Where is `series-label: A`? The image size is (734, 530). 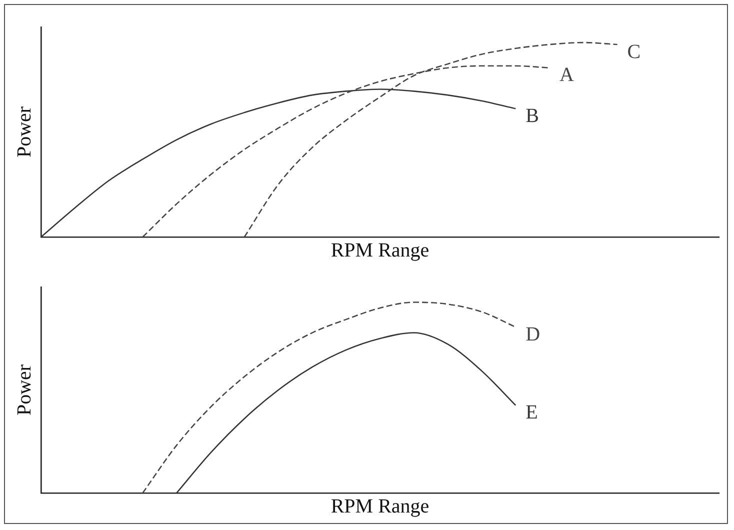 series-label: A is located at coordinates (567, 75).